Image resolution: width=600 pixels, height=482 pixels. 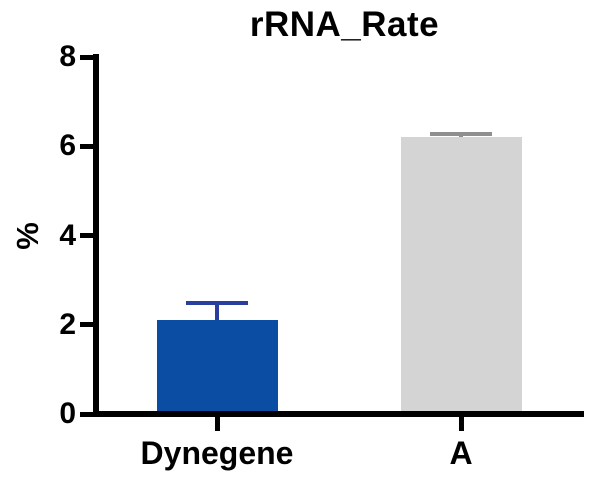 I want to click on y-tick-label: 0, so click(x=67, y=413).